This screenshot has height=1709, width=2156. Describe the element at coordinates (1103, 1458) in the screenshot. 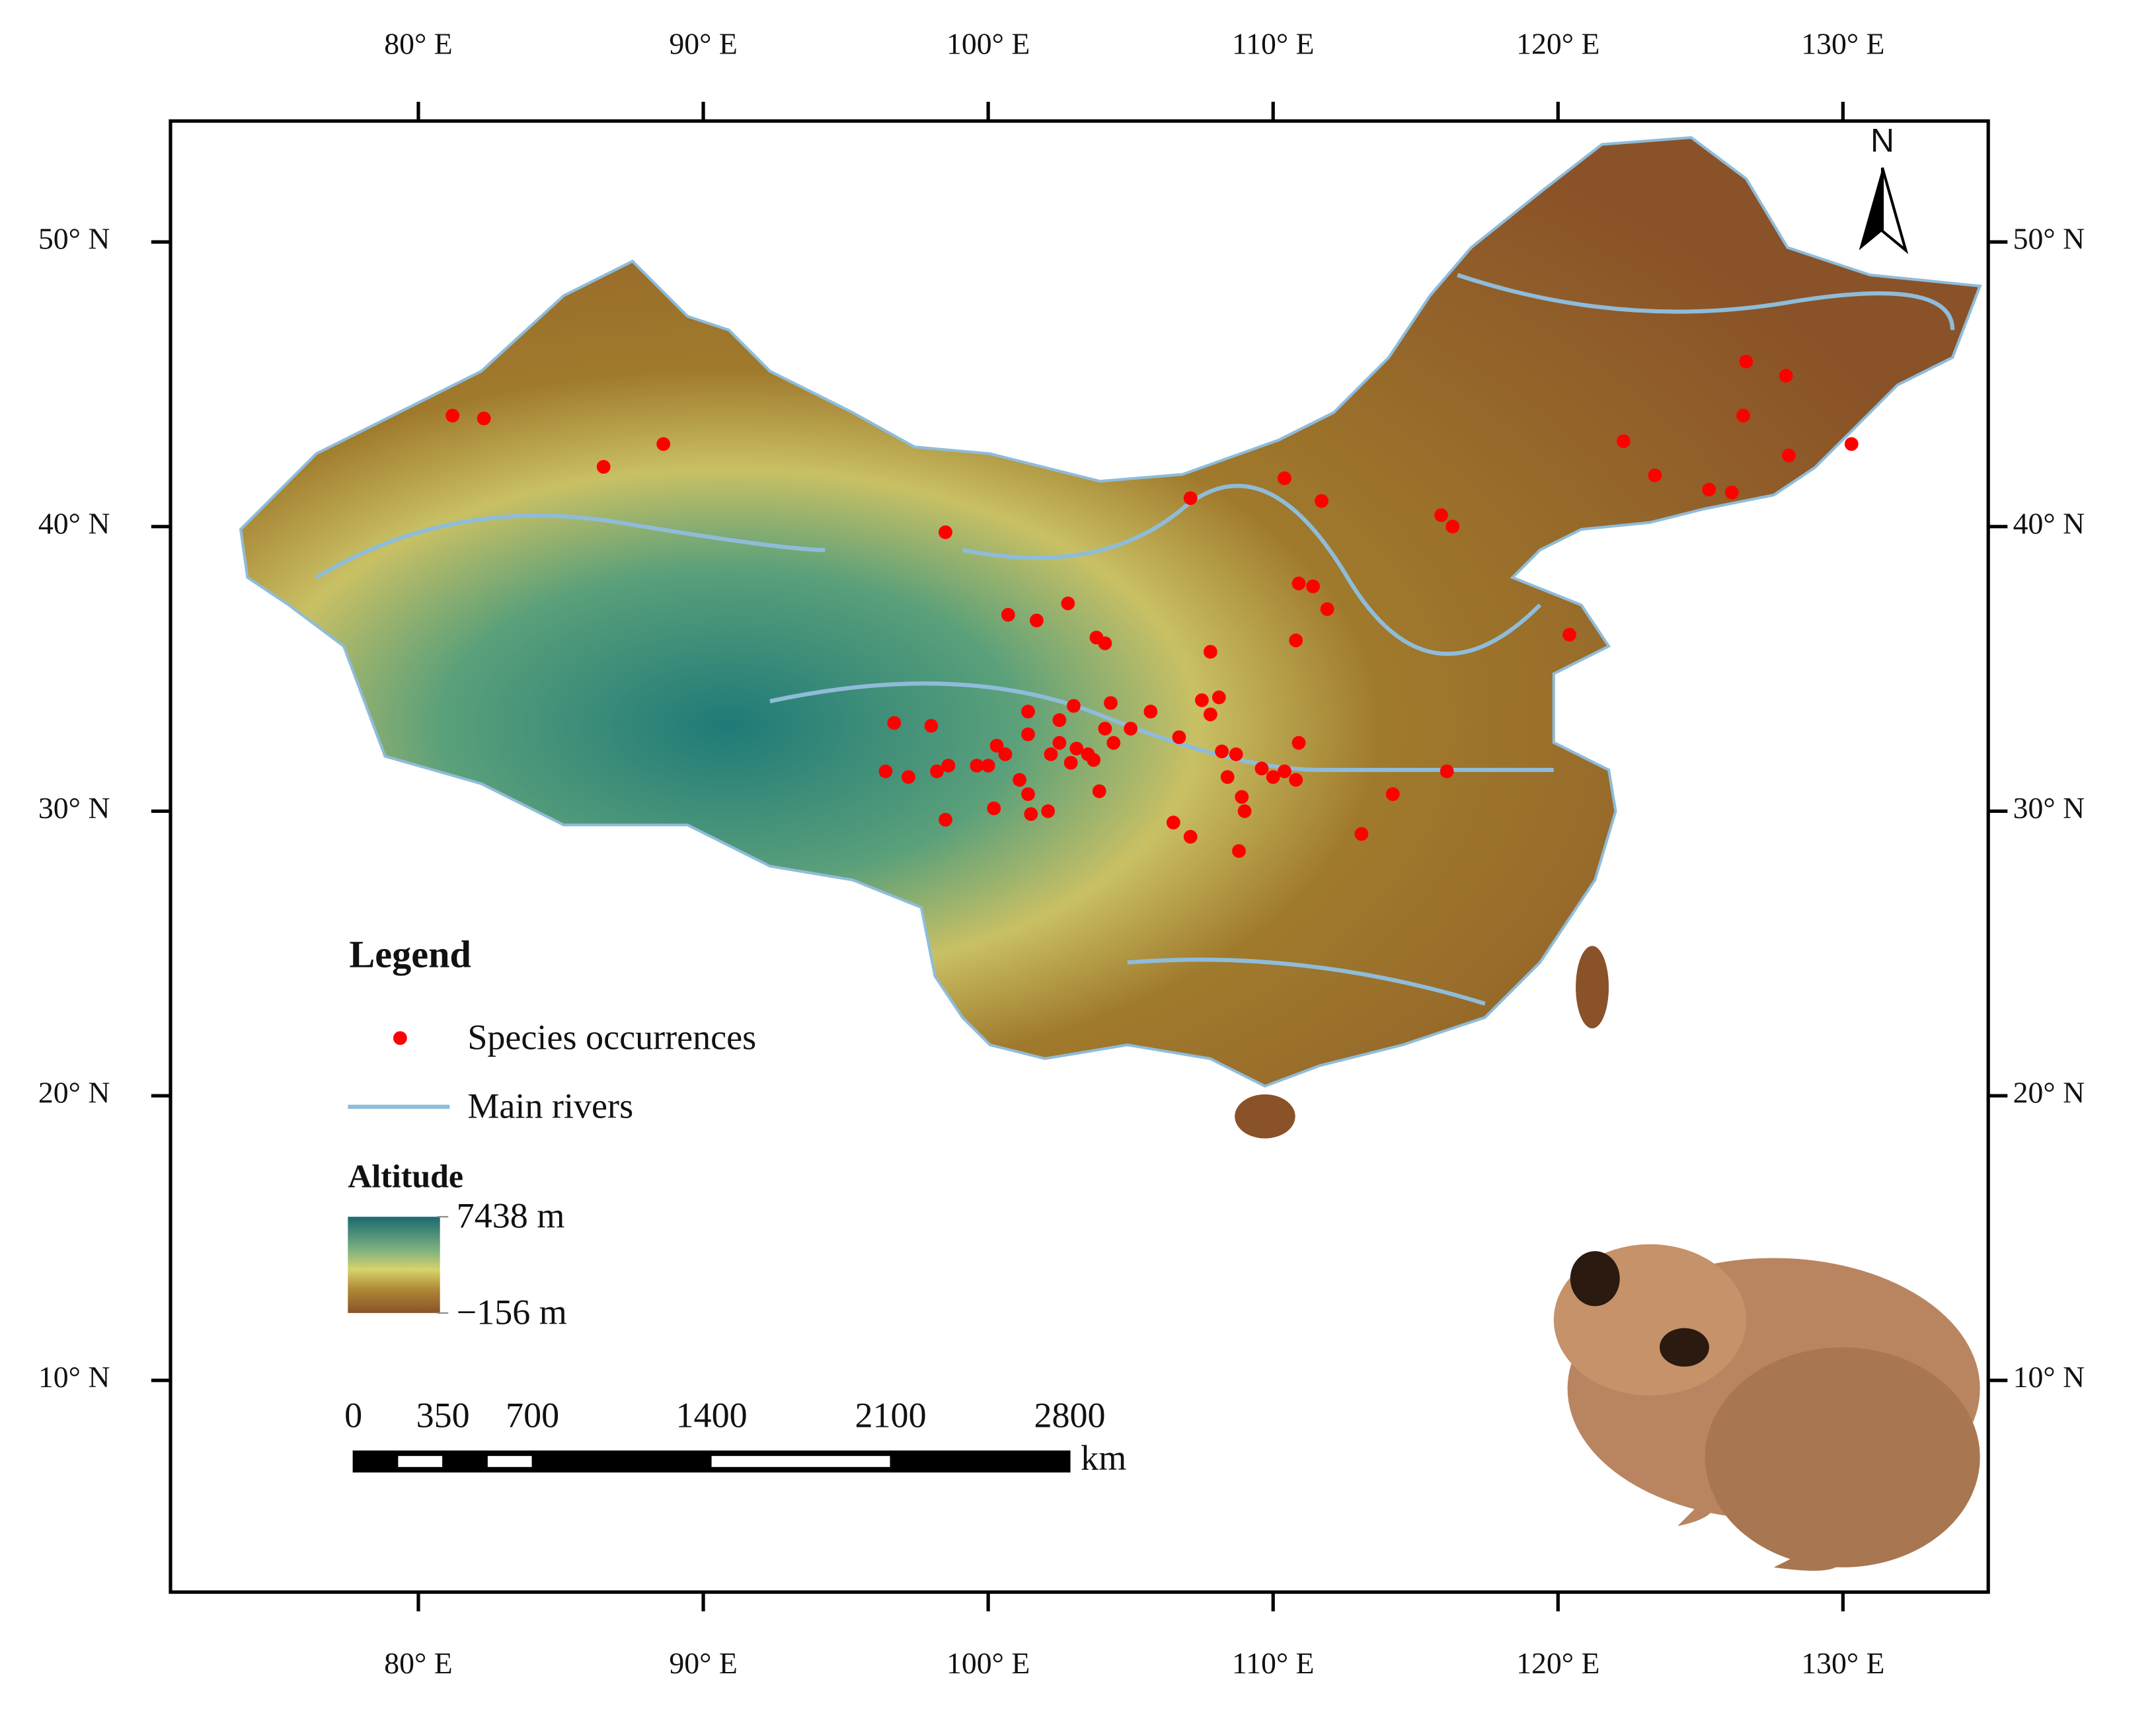

I see `scale-unit: km` at that location.